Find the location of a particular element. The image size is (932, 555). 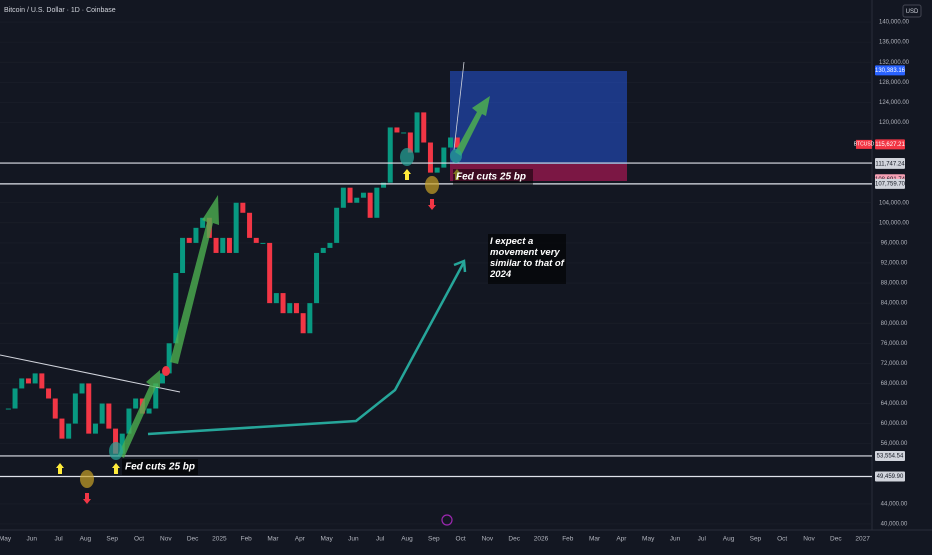

events-icon is located at coordinates (447, 520).